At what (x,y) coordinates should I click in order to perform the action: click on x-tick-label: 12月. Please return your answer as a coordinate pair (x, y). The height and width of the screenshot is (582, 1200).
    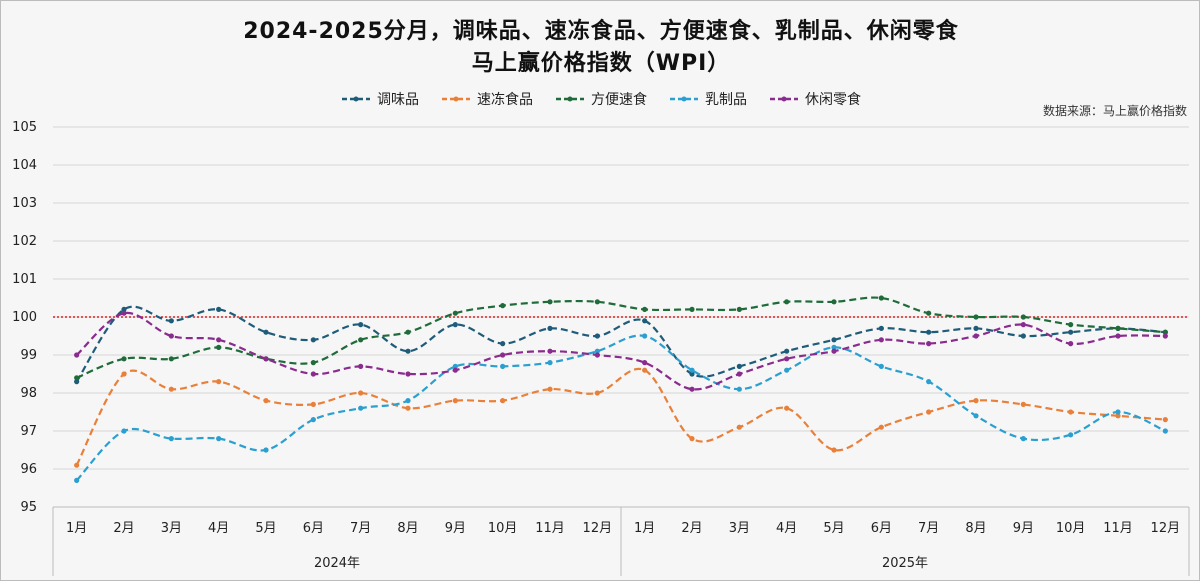
    Looking at the image, I should click on (598, 528).